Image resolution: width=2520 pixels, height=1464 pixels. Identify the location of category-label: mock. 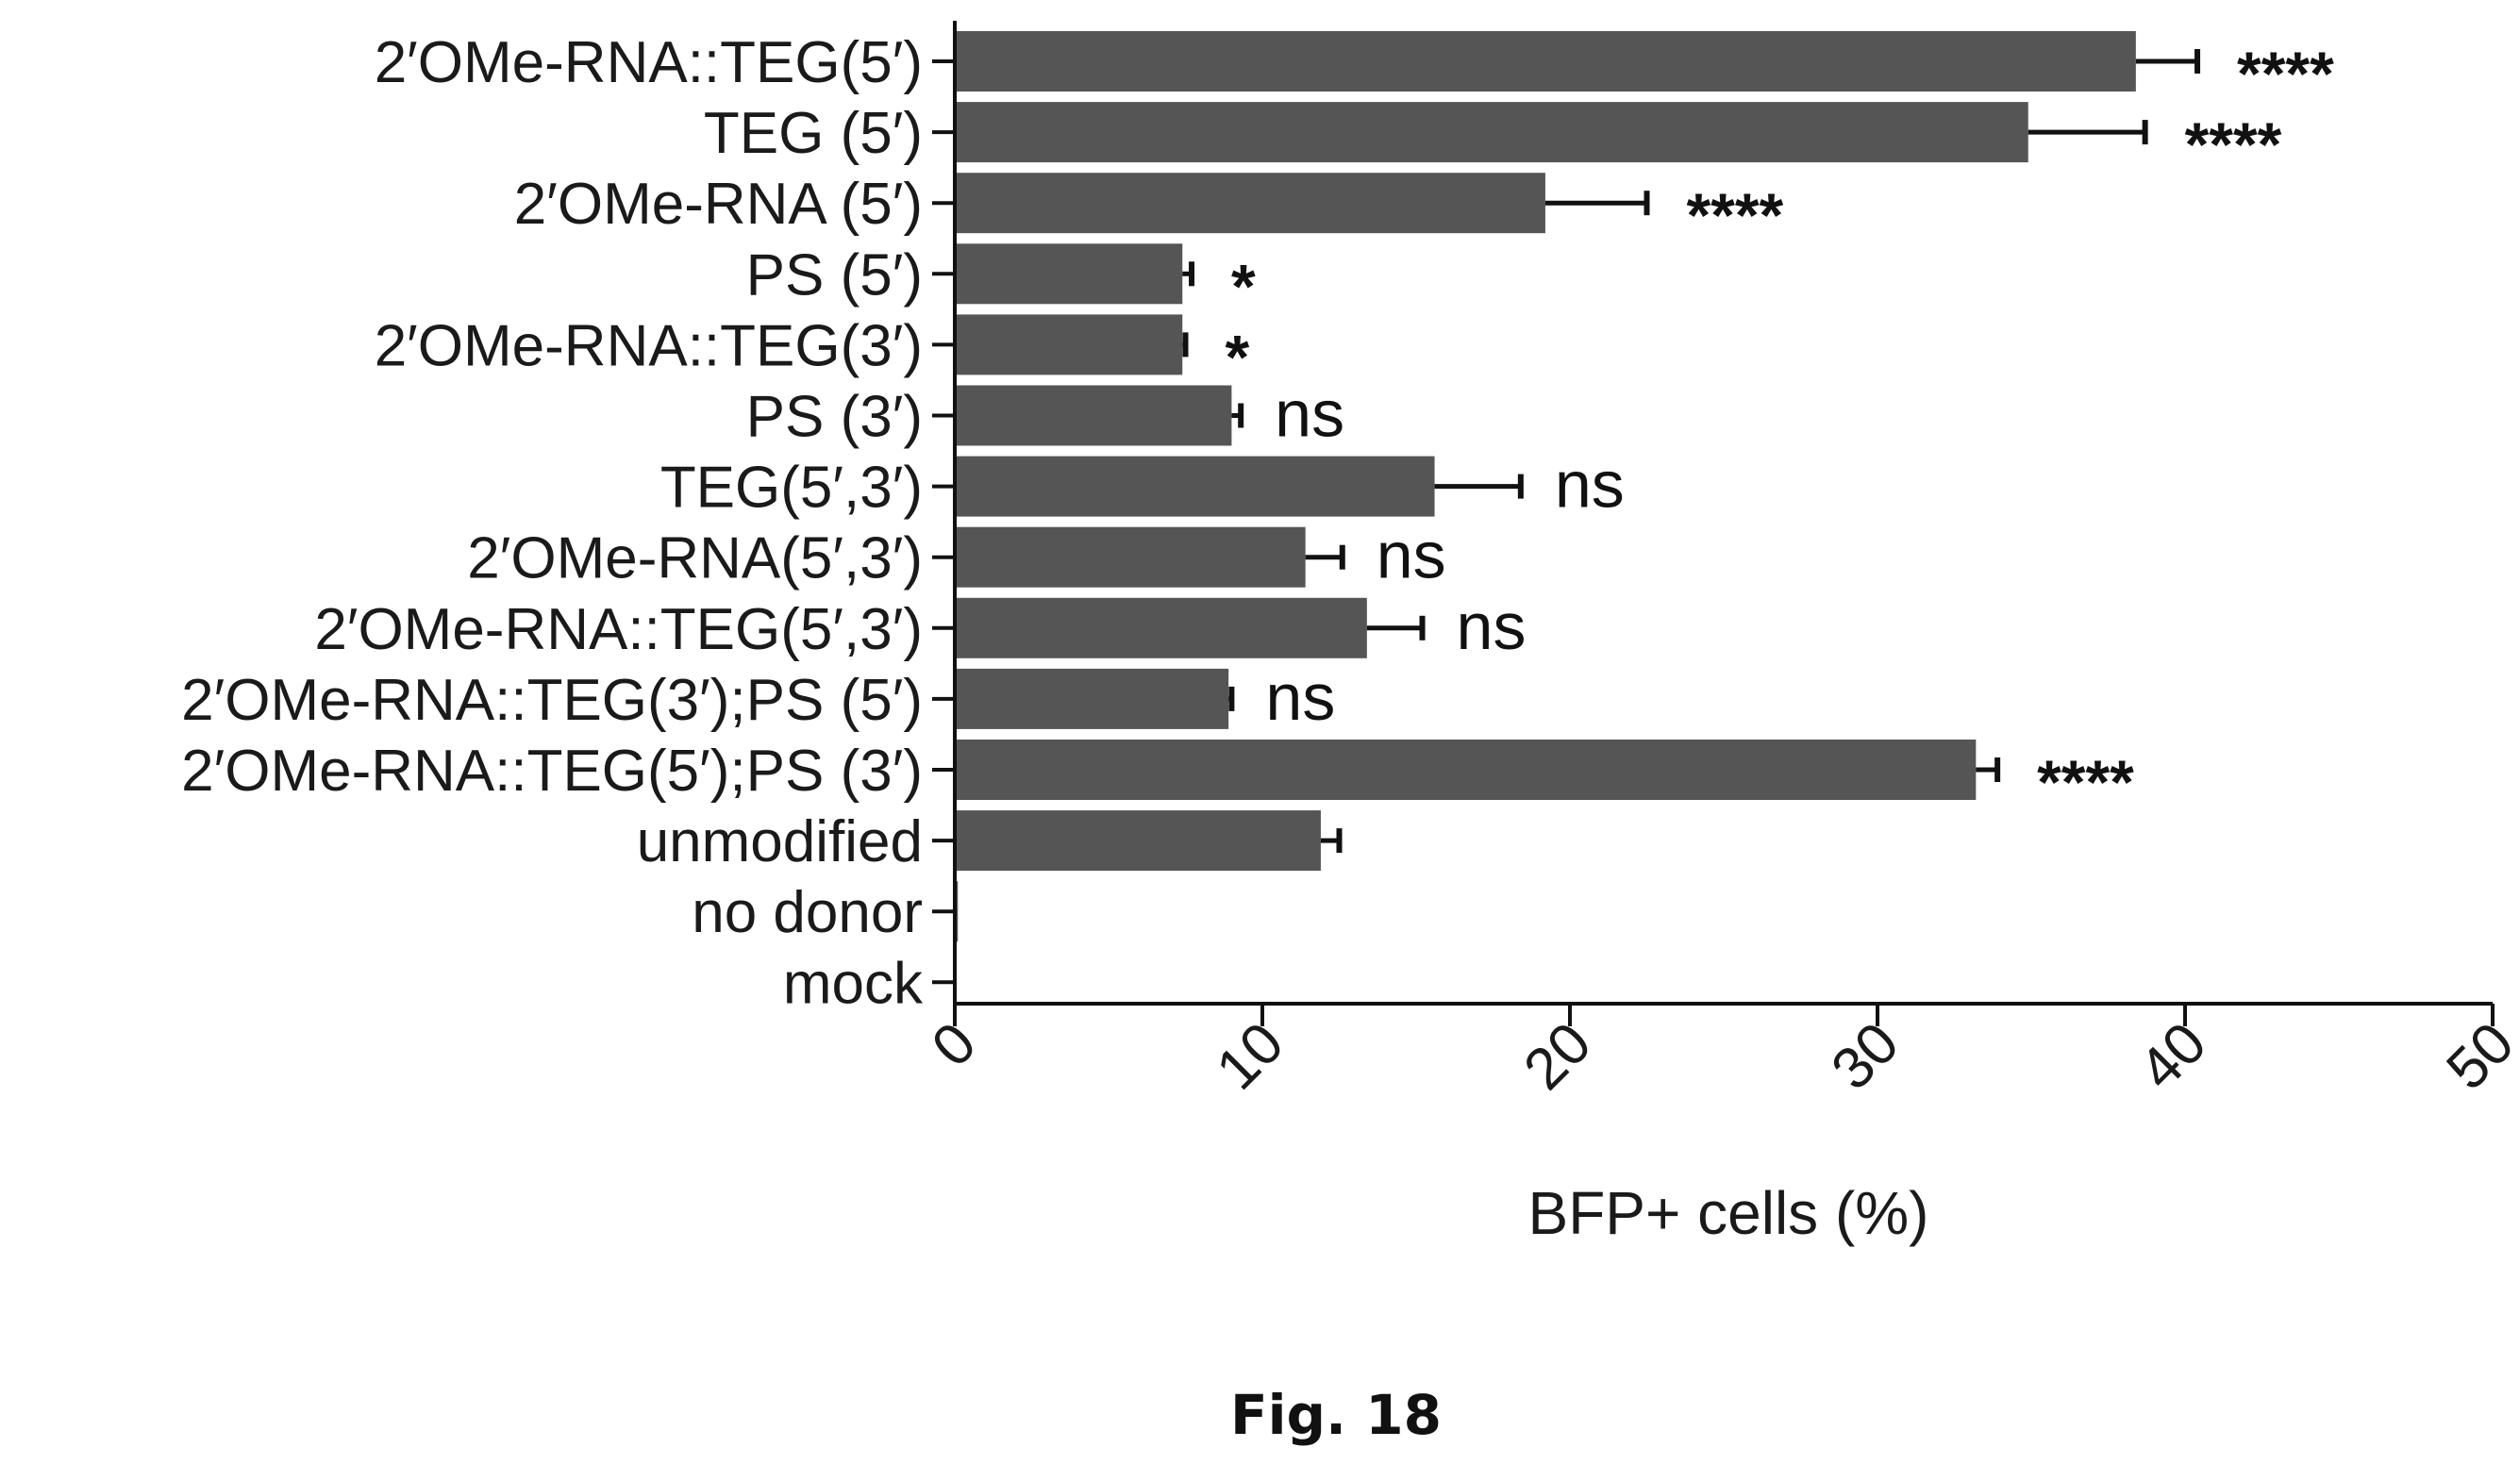
(853, 983).